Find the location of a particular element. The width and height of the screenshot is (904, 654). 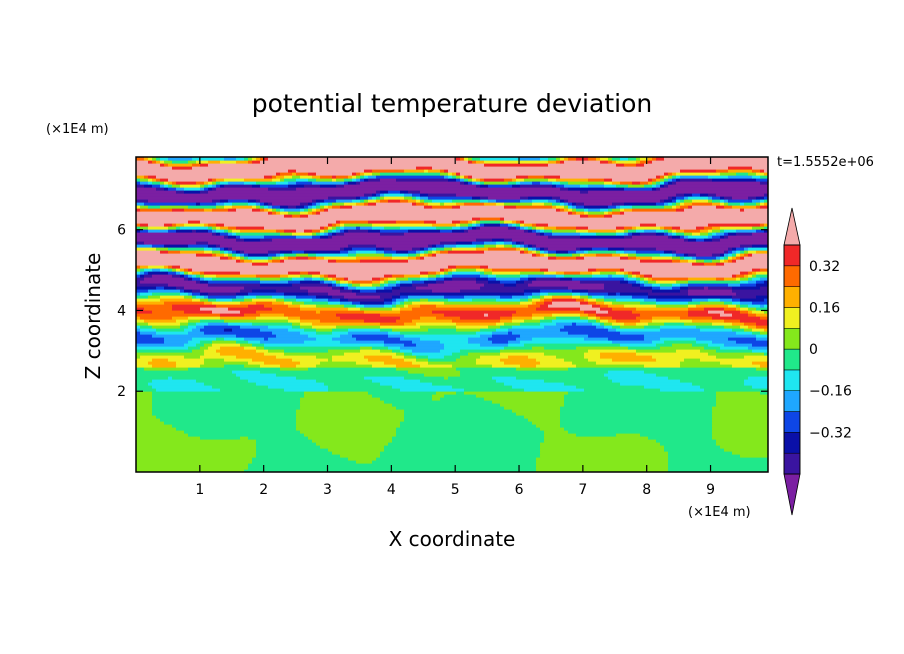

y-tick-label: 4 is located at coordinates (121, 311).